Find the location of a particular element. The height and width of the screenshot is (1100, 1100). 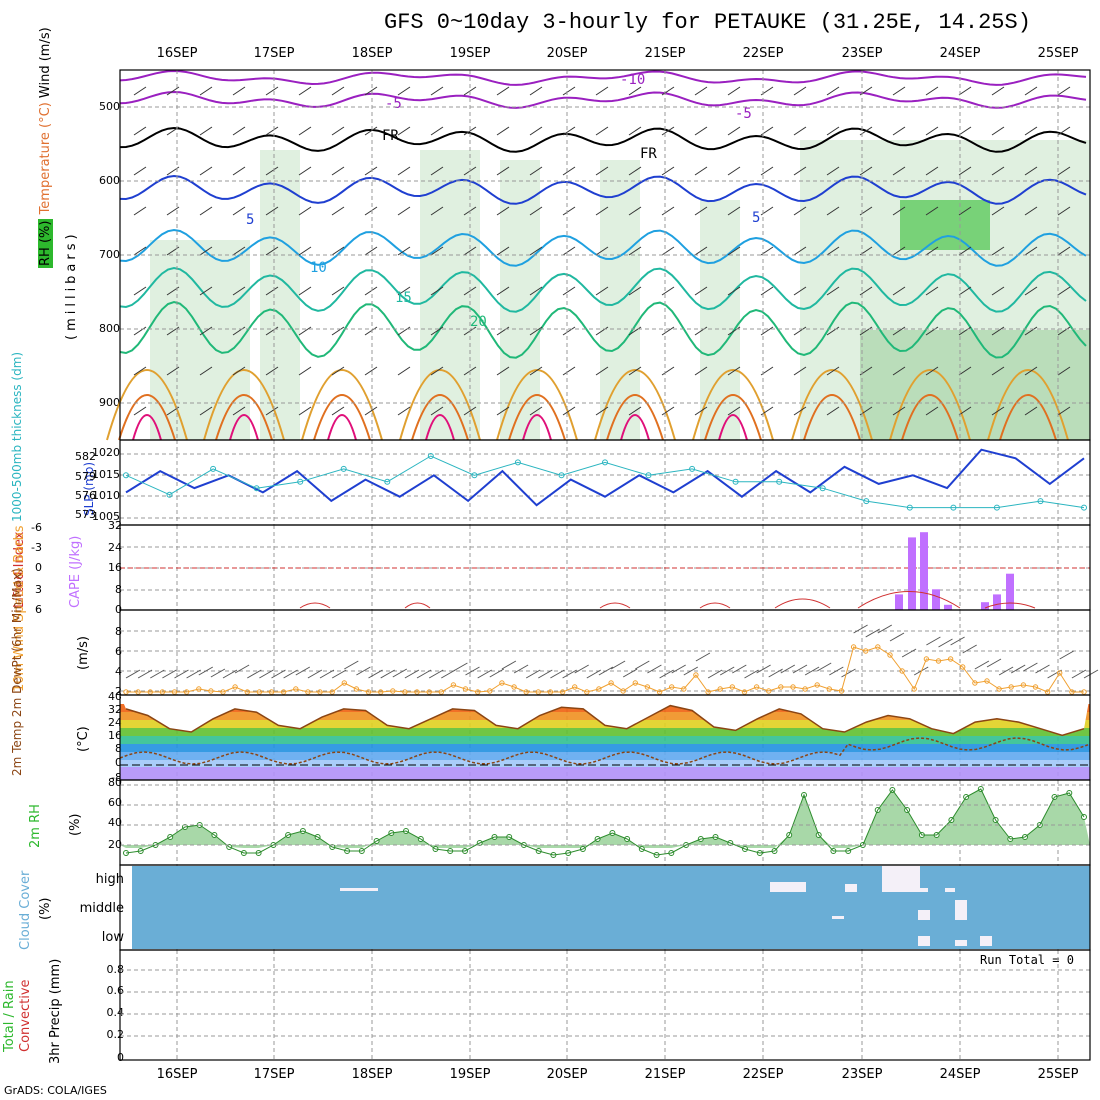

temp-mask is located at coordinates (605, 715).